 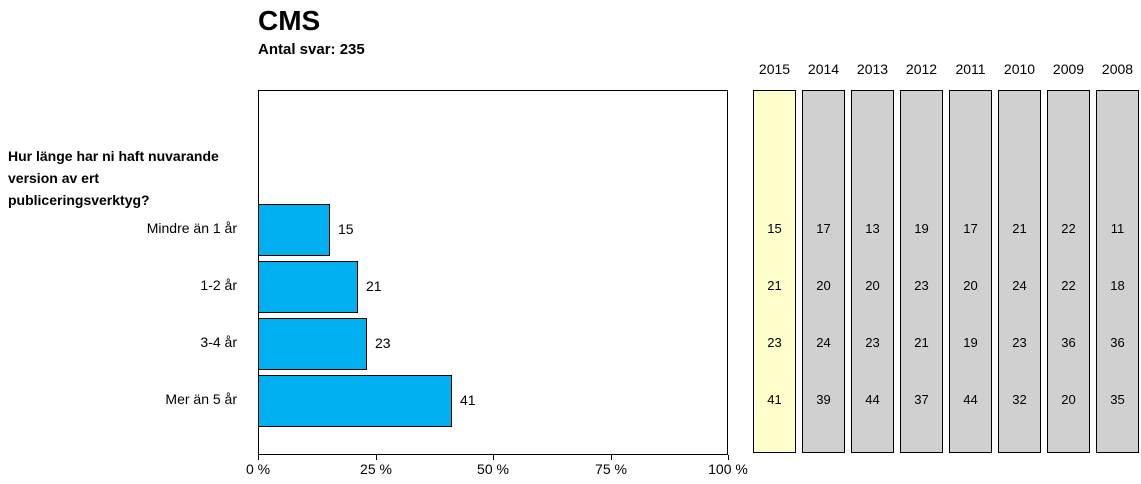 I want to click on bar-value-label: 23, so click(x=383, y=343).